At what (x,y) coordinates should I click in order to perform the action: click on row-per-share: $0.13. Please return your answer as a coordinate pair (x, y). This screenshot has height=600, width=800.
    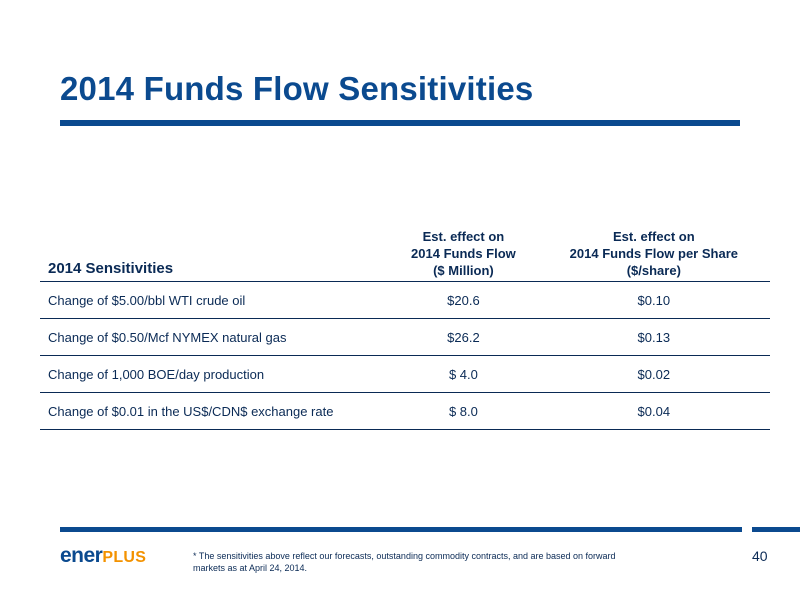
    Looking at the image, I should click on (653, 337).